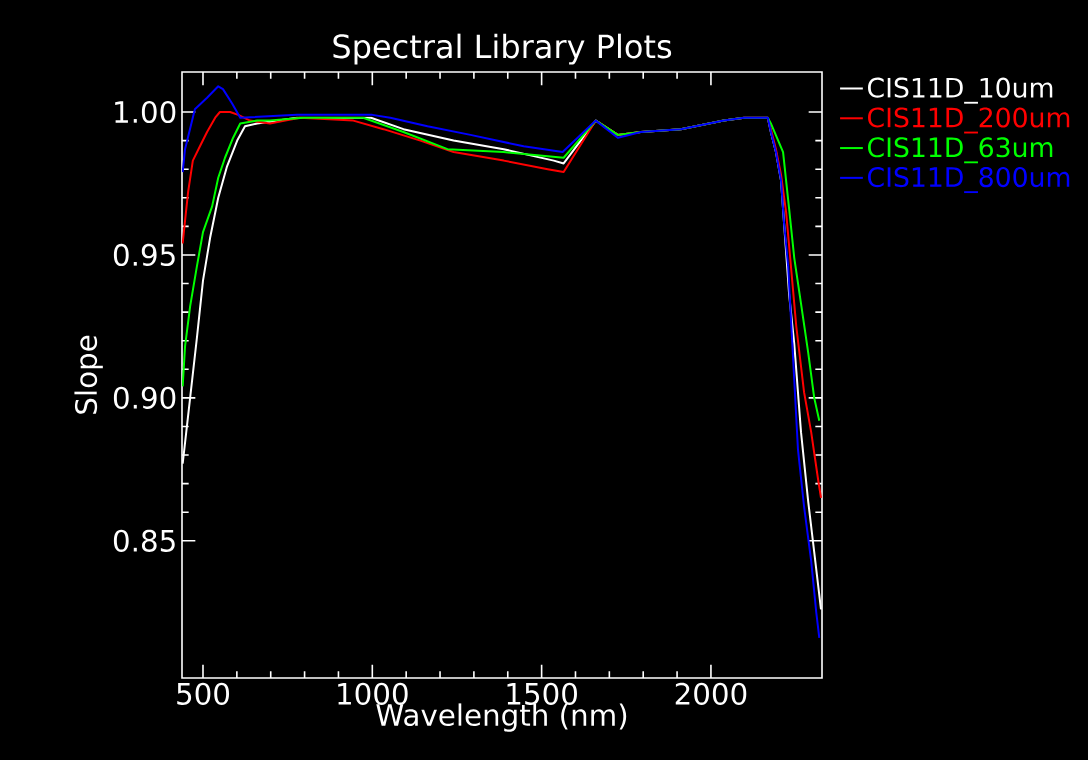 Image resolution: width=1088 pixels, height=760 pixels. What do you see at coordinates (969, 180) in the screenshot?
I see `legend-label: CIS11D_800um` at bounding box center [969, 180].